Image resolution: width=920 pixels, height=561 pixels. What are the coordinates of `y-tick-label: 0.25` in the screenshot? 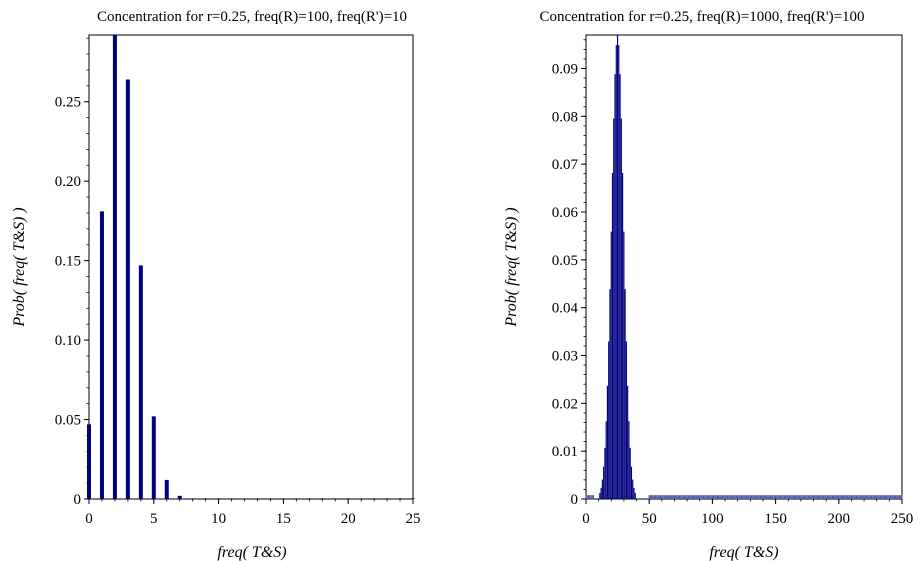 It's located at (68, 103).